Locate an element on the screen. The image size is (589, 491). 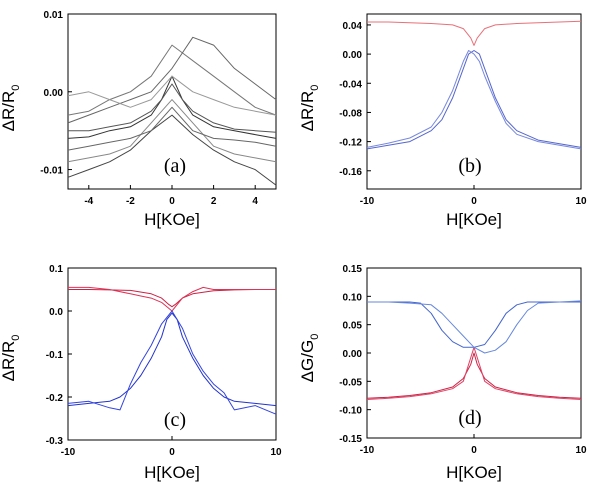
y-tick-label: 0.0 is located at coordinates (56, 312).